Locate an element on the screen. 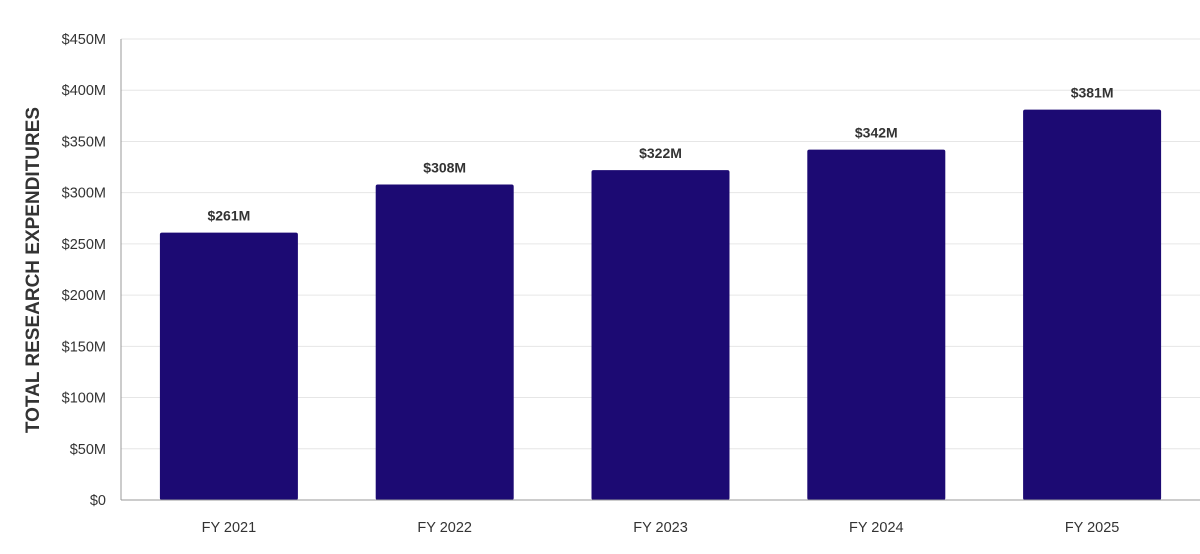 The image size is (1200, 554). x-tick-label: FY 2023 is located at coordinates (660, 528).